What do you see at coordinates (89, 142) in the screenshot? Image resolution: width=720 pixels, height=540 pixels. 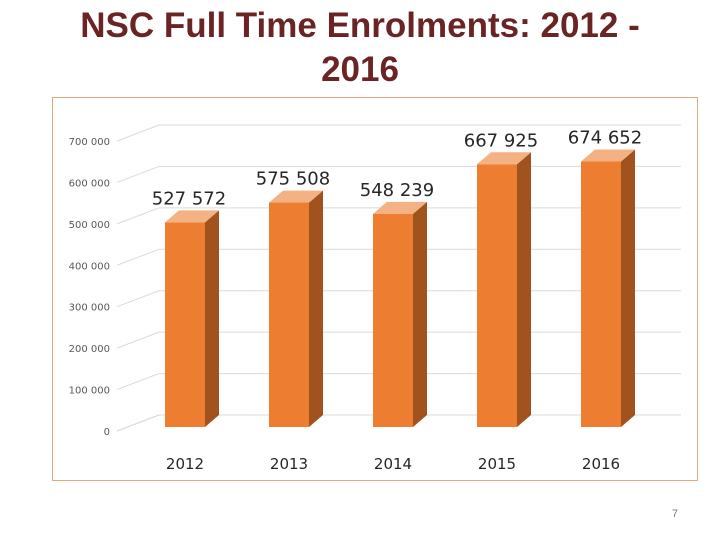 I see `y-tick-label: 700 000` at bounding box center [89, 142].